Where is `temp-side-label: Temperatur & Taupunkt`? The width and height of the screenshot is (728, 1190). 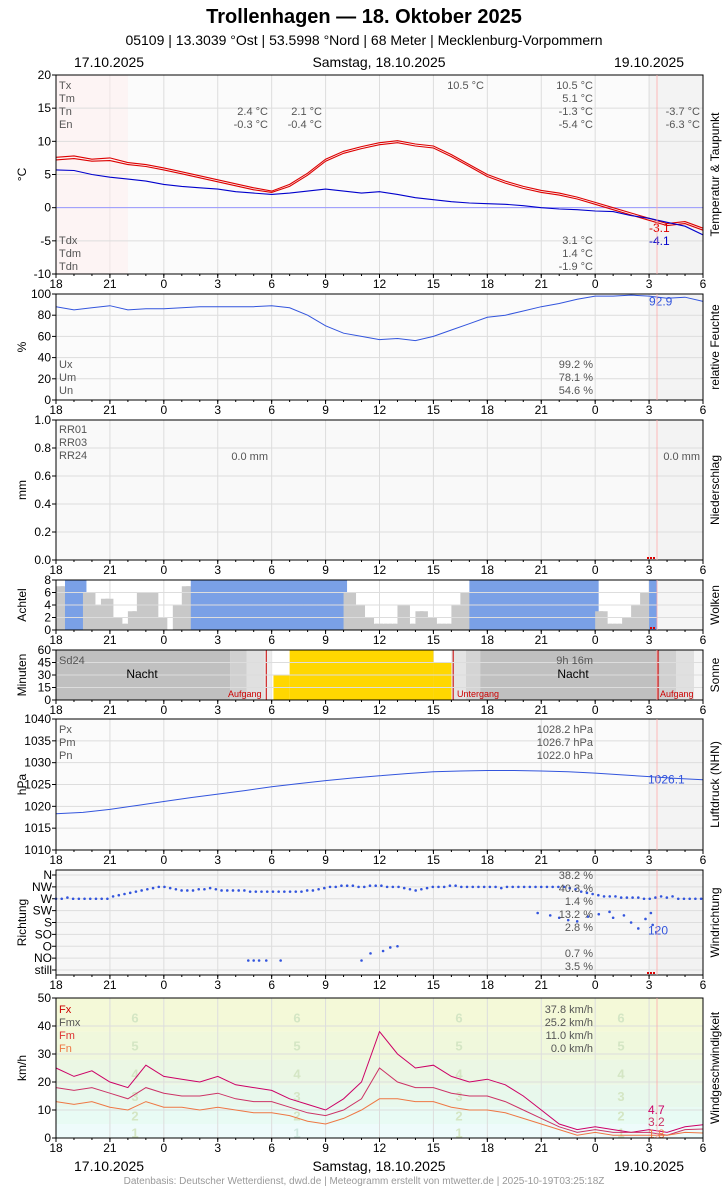
temp-side-label: Temperatur & Taupunkt is located at coordinates (715, 174).